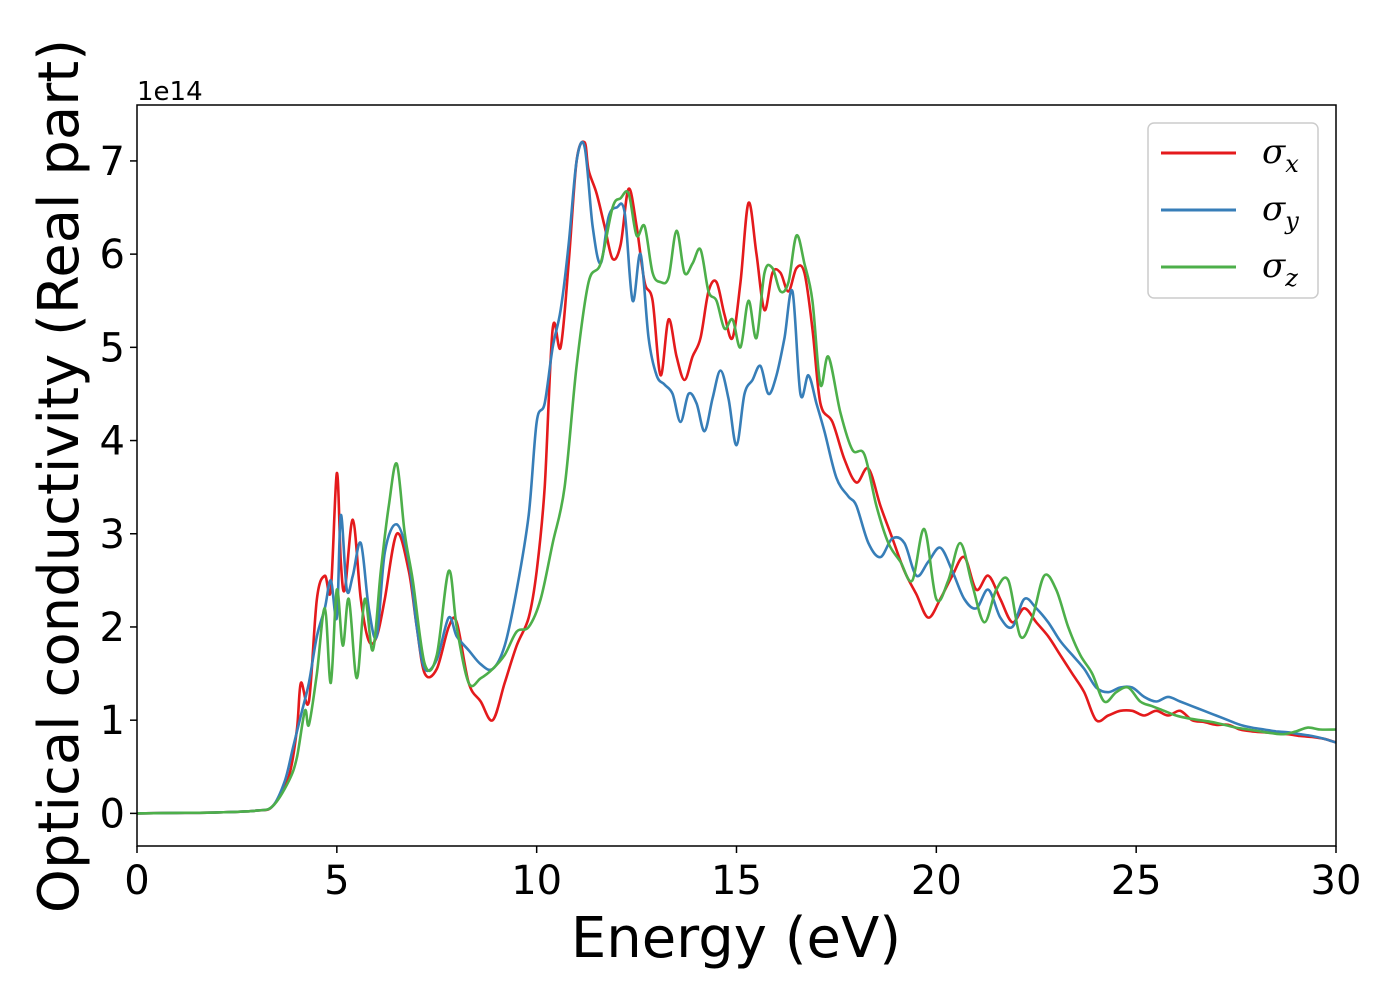  Describe the element at coordinates (1291, 278) in the screenshot. I see `legend-subscript: z` at that location.